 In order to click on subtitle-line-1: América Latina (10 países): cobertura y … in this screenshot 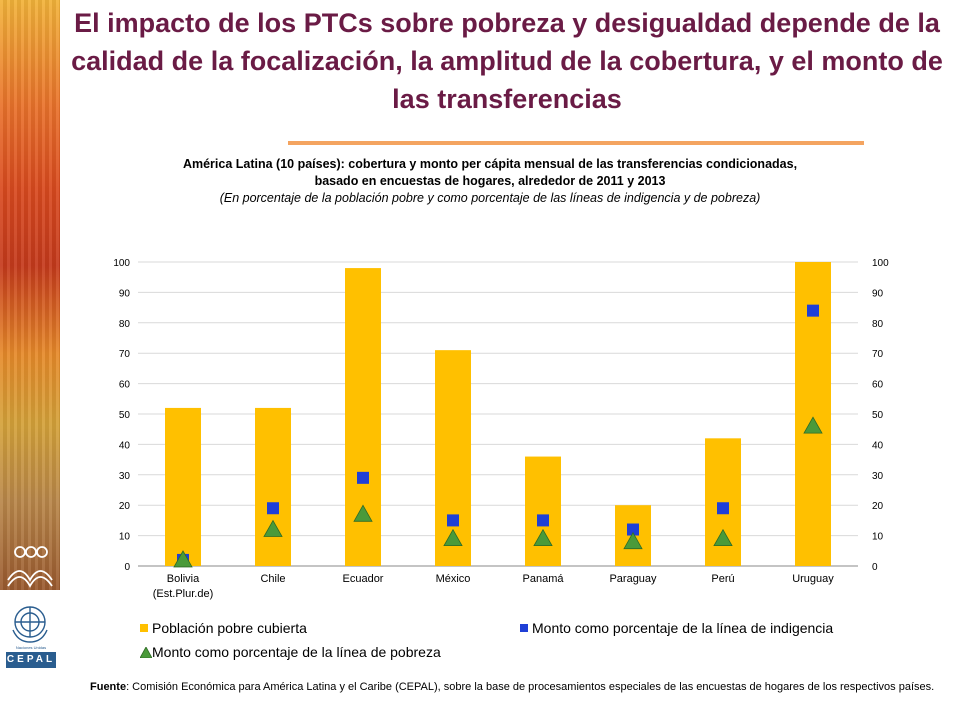, I will do `click(490, 164)`.